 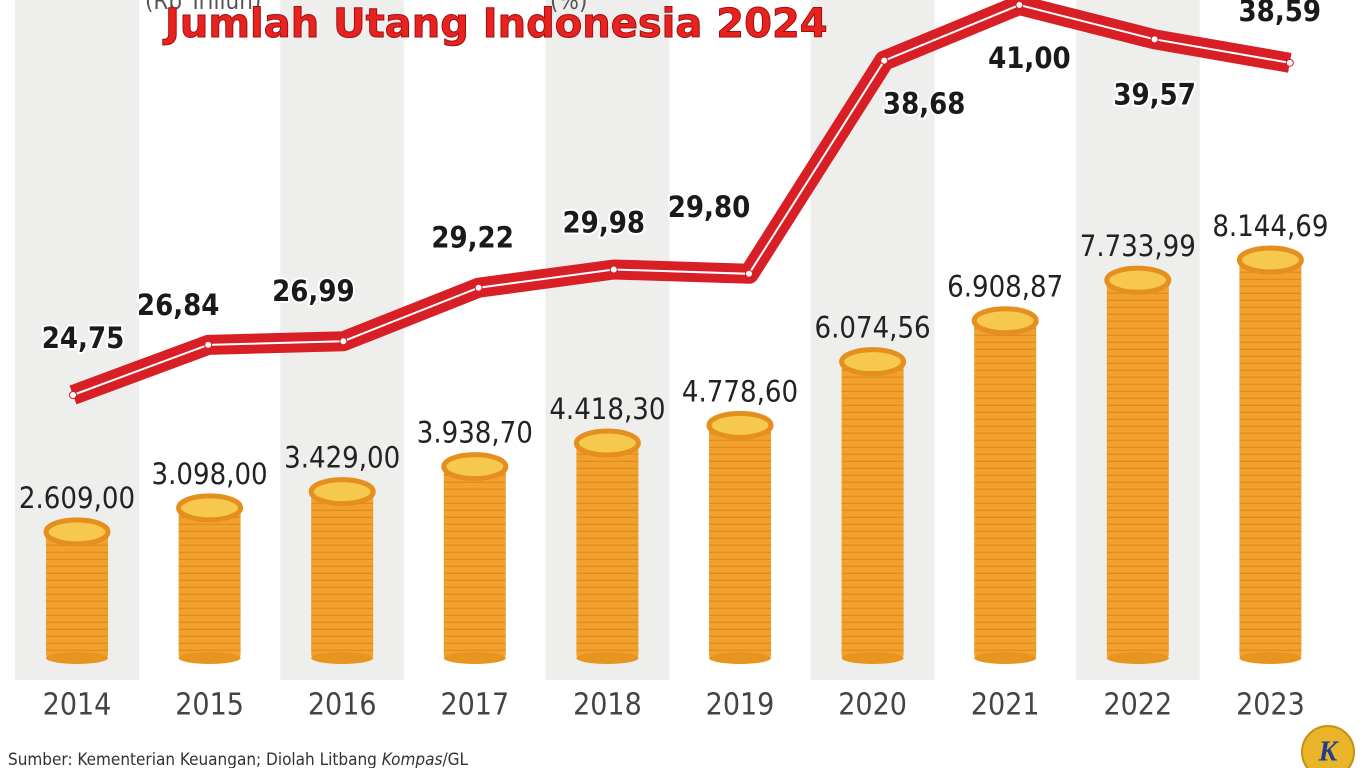 I want to click on value-label: 6.908,87, so click(x=1005, y=287).